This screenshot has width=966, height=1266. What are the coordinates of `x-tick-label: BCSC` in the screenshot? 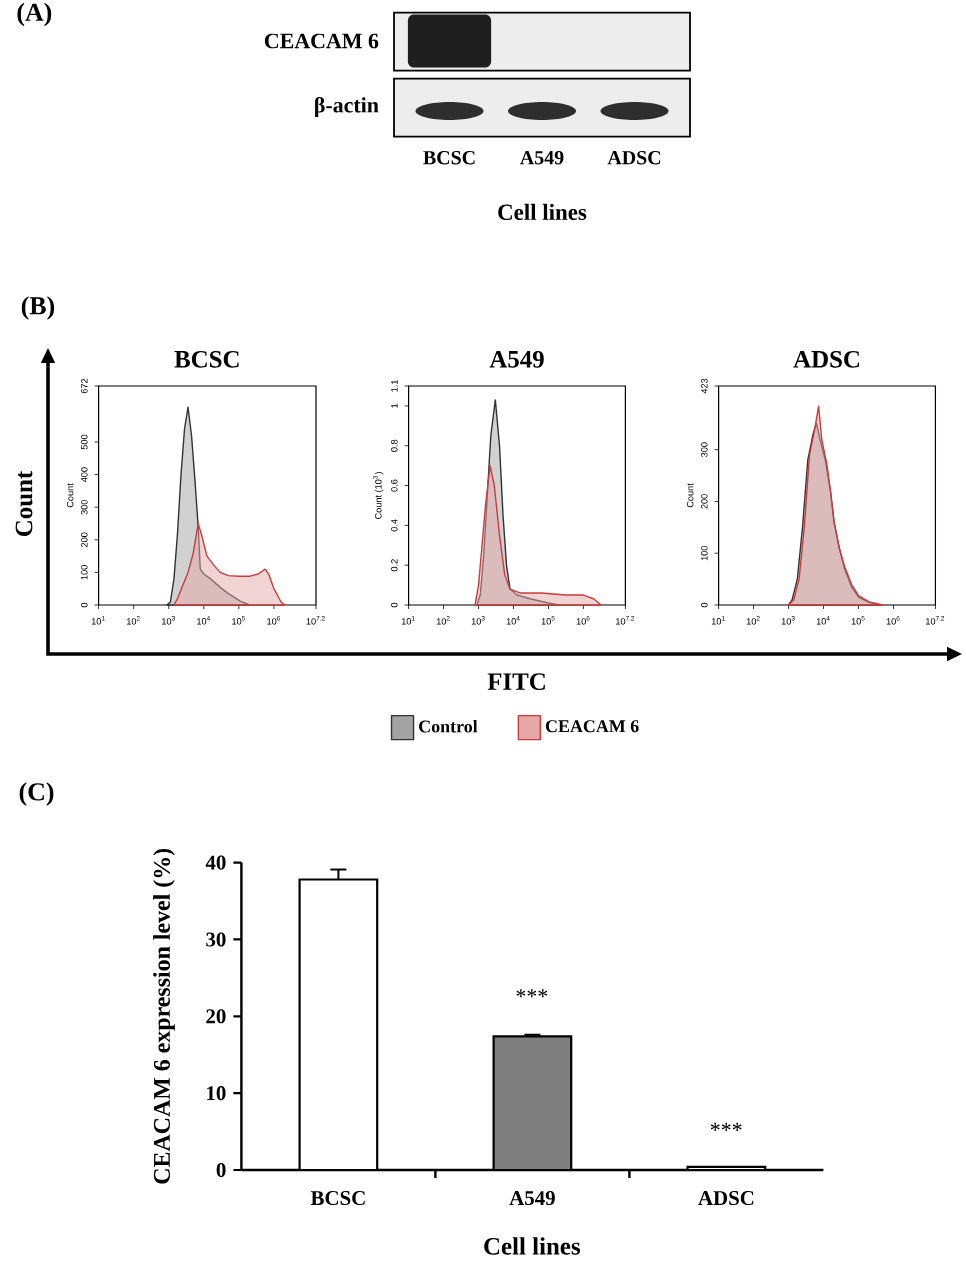 It's located at (337, 1198).